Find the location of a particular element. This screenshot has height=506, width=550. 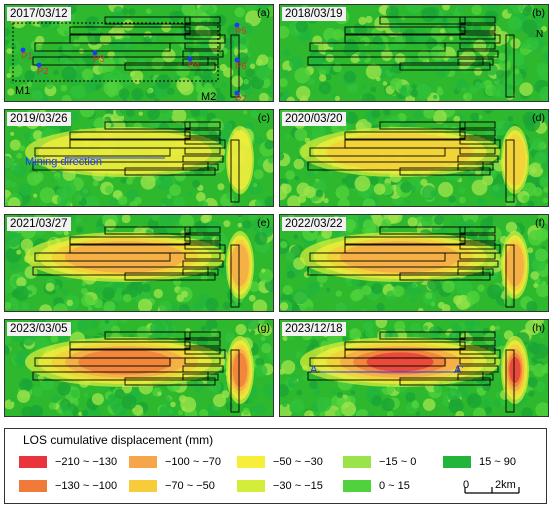

panel-label: (e) is located at coordinates (263, 223).